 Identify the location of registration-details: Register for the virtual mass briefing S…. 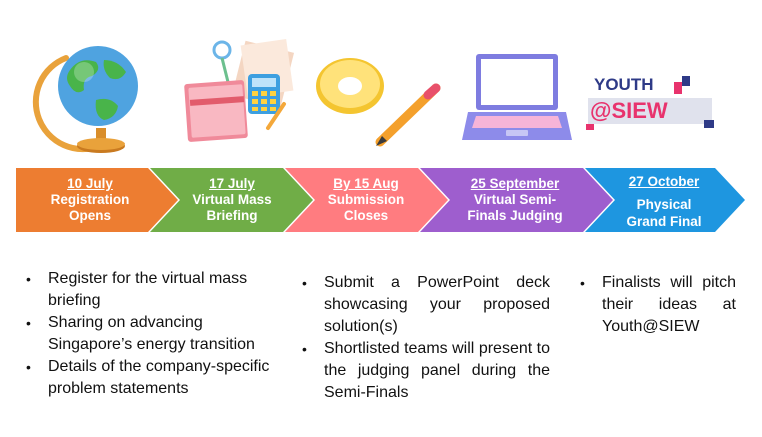
(155, 334).